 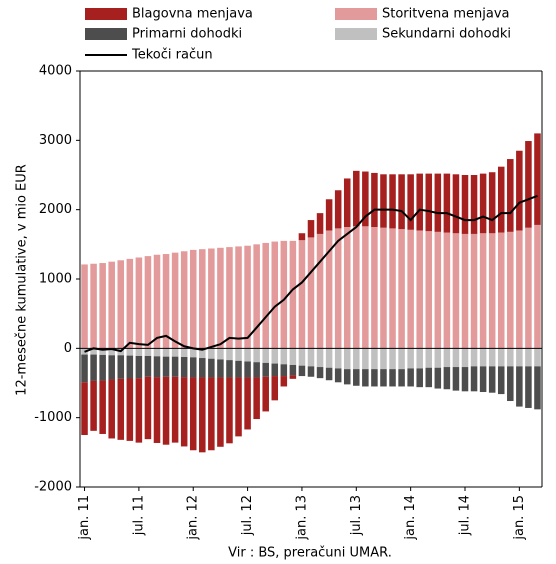 I want to click on x-tick-label: jan. 11, so click(x=84, y=518).